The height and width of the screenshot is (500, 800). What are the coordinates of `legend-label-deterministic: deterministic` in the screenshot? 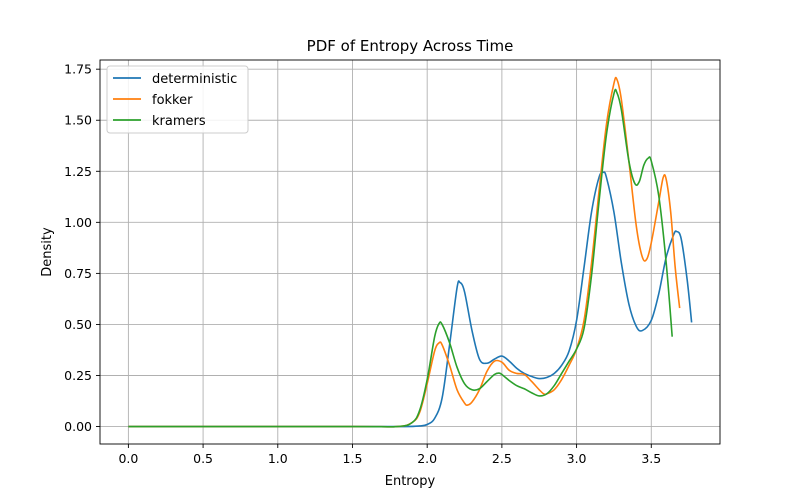 It's located at (194, 79).